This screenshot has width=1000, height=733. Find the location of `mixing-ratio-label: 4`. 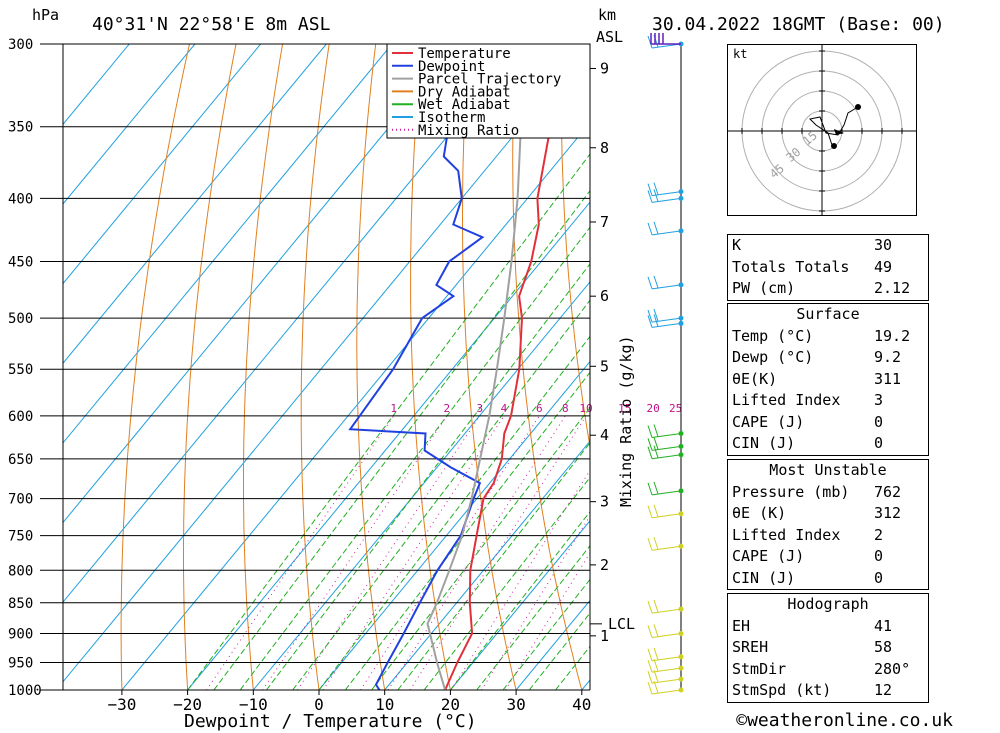

mixing-ratio-label: 4 is located at coordinates (504, 408).